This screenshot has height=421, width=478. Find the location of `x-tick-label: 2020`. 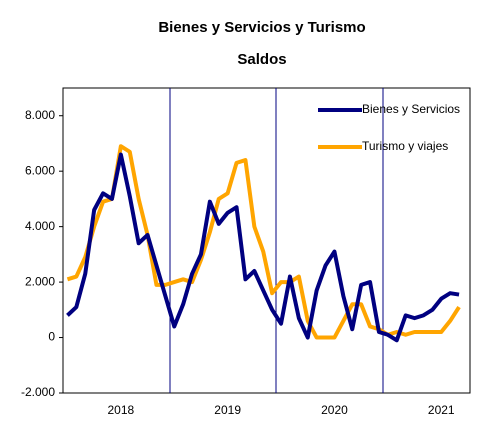

x-tick-label: 2020 is located at coordinates (334, 410).